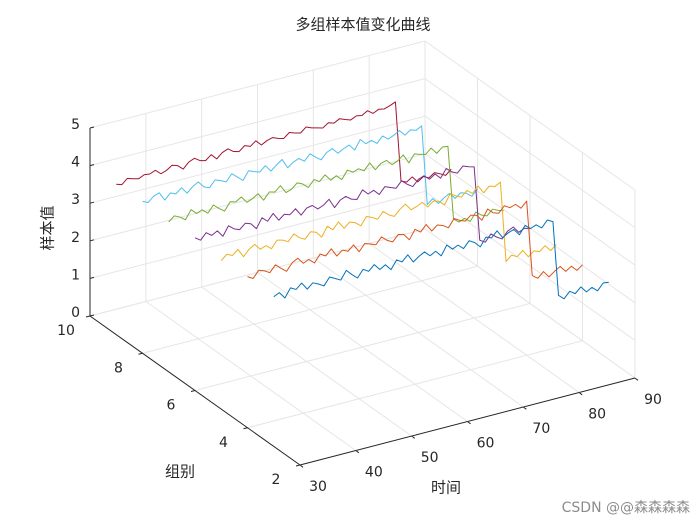 Image resolution: width=700 pixels, height=525 pixels. Describe the element at coordinates (75, 313) in the screenshot. I see `z-tick-label: 0` at that location.